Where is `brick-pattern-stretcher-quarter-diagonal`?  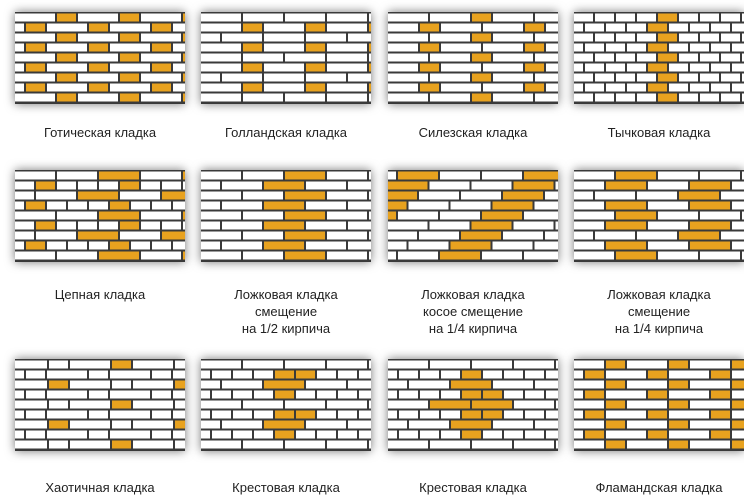 brick-pattern-stretcher-quarter-diagonal is located at coordinates (473, 216).